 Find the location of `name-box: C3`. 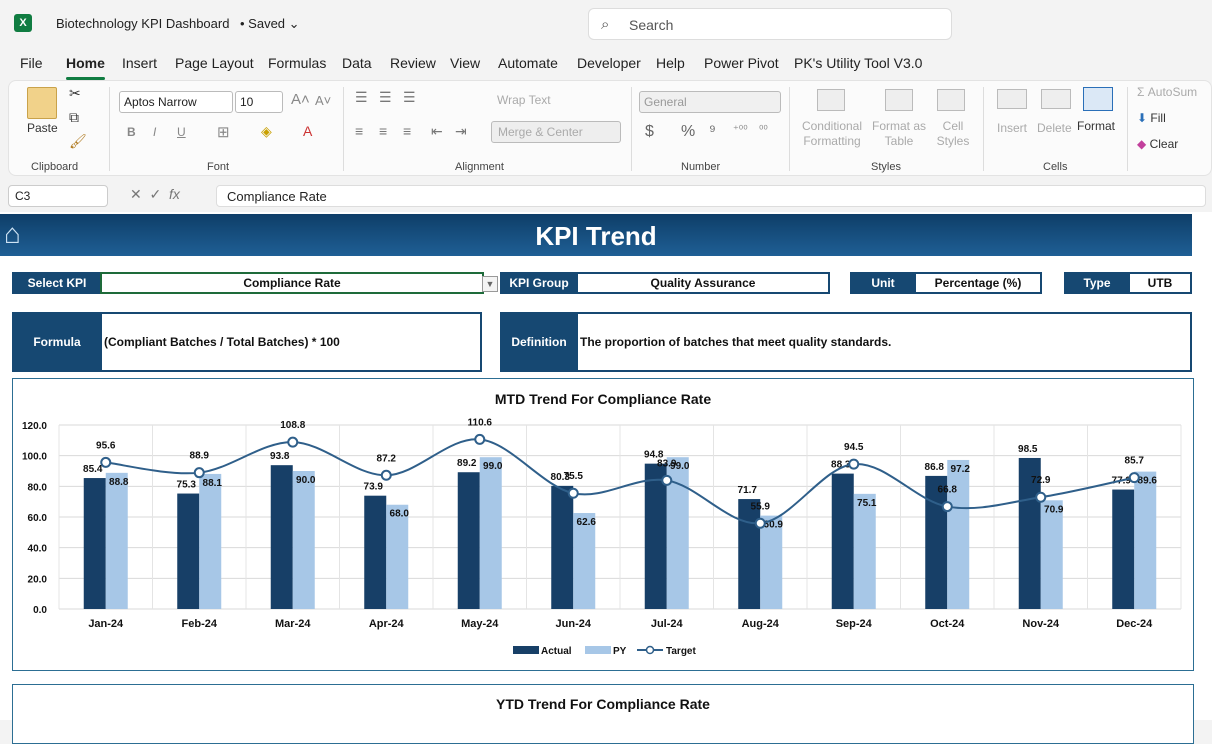

name-box: C3 is located at coordinates (58, 196).